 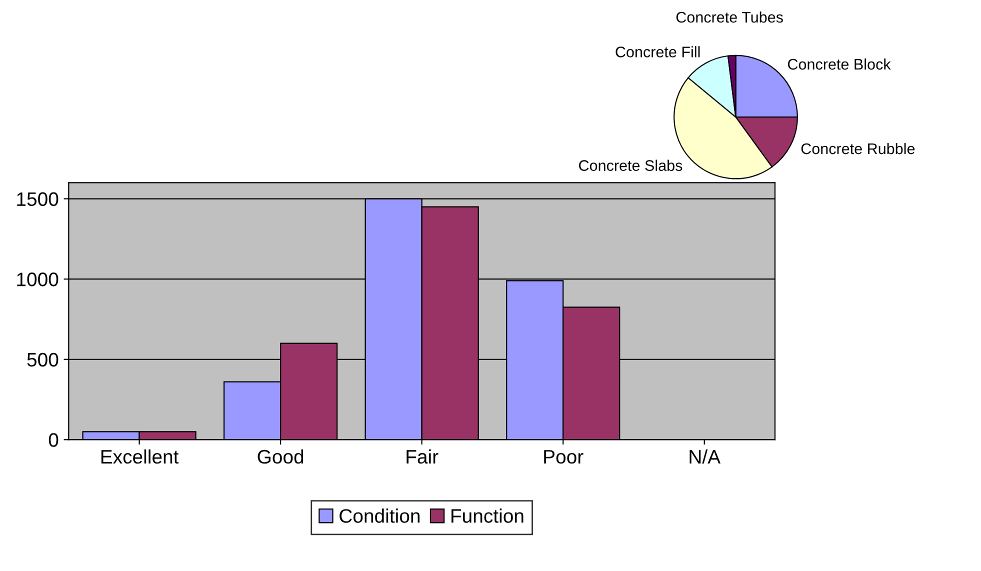 I want to click on x-tick-label: Poor, so click(x=564, y=457).